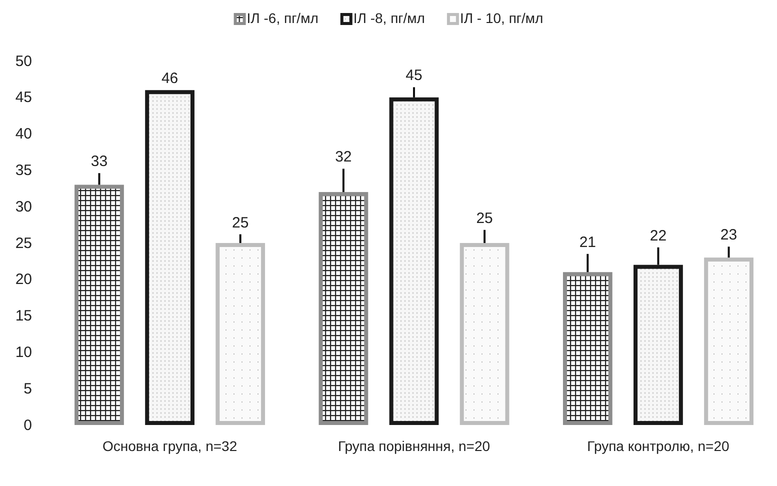 Image resolution: width=777 pixels, height=486 pixels. Describe the element at coordinates (169, 79) in the screenshot. I see `data-label: 46` at that location.